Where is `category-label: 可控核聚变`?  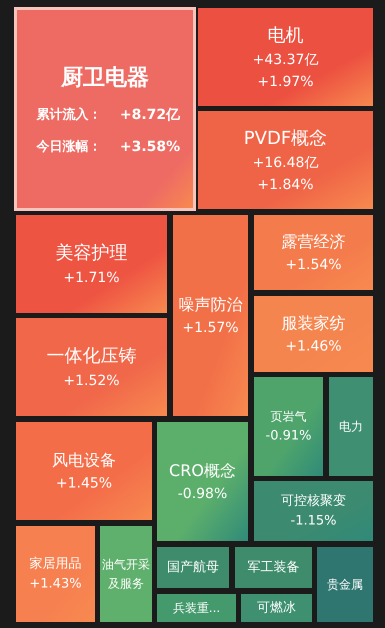 category-label: 可控核聚变 is located at coordinates (313, 500).